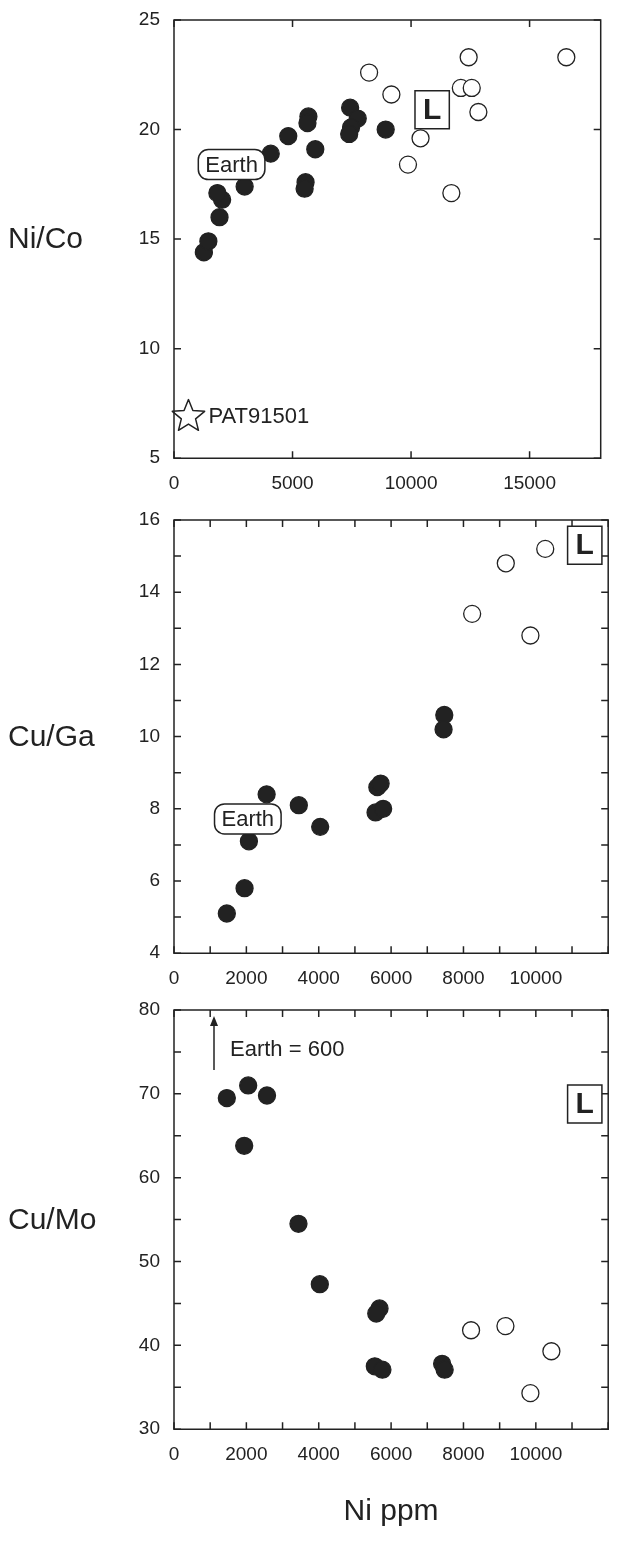 This screenshot has width=618, height=1544. Describe the element at coordinates (149, 591) in the screenshot. I see `y-tick-label: 14` at that location.